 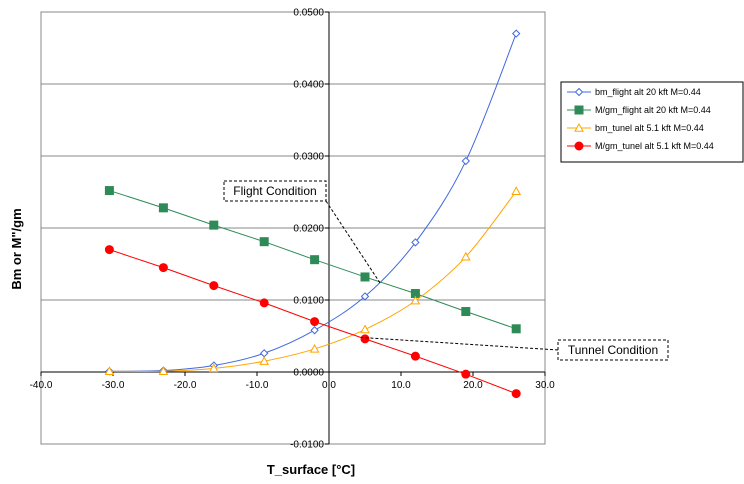 I want to click on x-tick-label: 20.0, so click(x=473, y=385).